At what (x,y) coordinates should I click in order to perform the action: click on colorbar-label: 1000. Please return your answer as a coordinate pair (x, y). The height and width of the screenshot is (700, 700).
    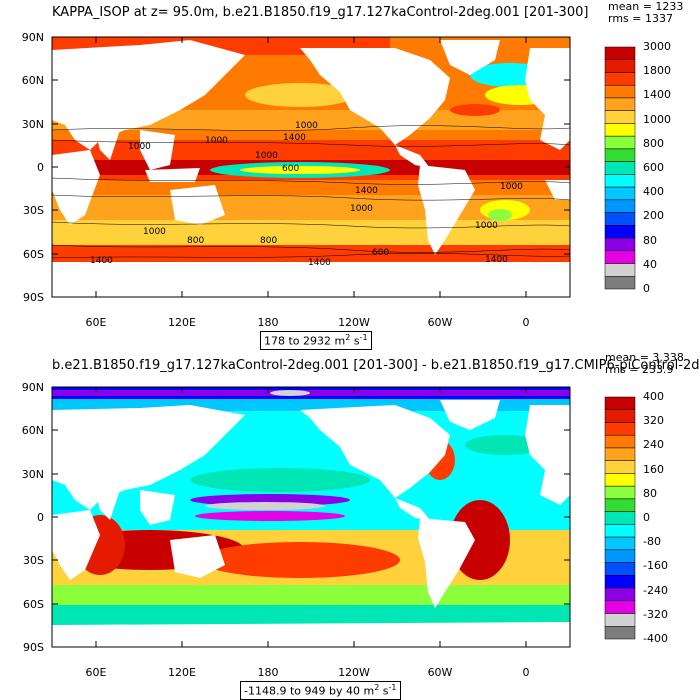
    Looking at the image, I should click on (657, 119).